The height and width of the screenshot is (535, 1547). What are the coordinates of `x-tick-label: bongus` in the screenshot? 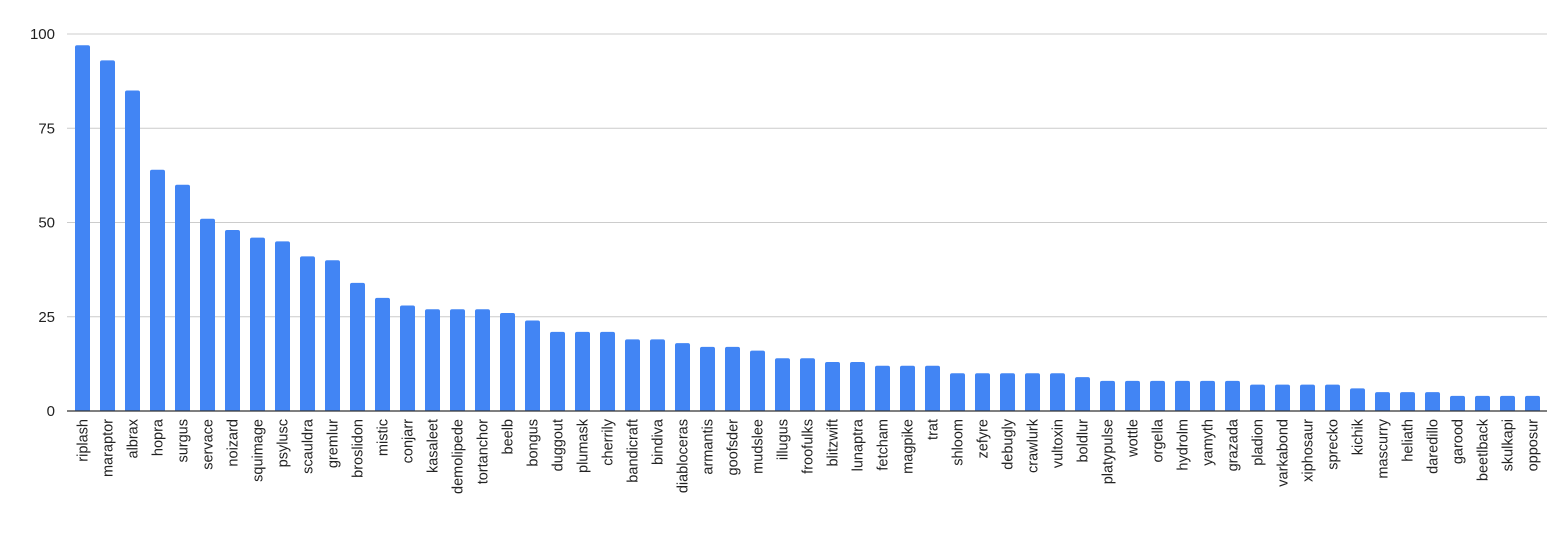 It's located at (534, 443).